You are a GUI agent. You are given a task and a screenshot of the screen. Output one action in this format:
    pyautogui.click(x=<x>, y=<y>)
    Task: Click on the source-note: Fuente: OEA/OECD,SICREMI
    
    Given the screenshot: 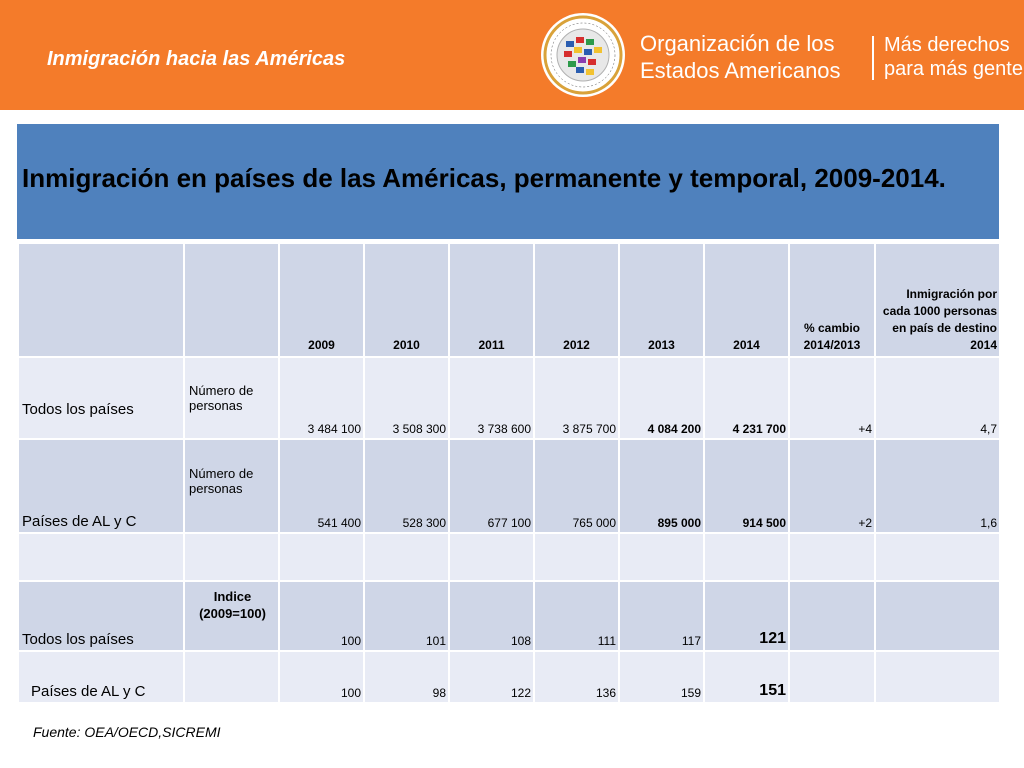 What is the action you would take?
    pyautogui.click(x=127, y=732)
    